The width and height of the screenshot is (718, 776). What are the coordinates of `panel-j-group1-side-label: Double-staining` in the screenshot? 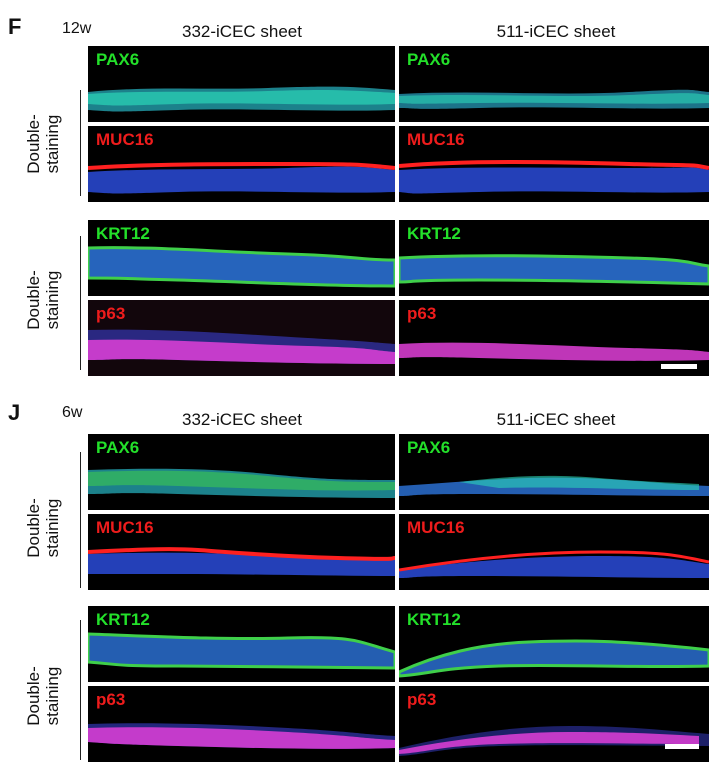 It's located at (43, 528).